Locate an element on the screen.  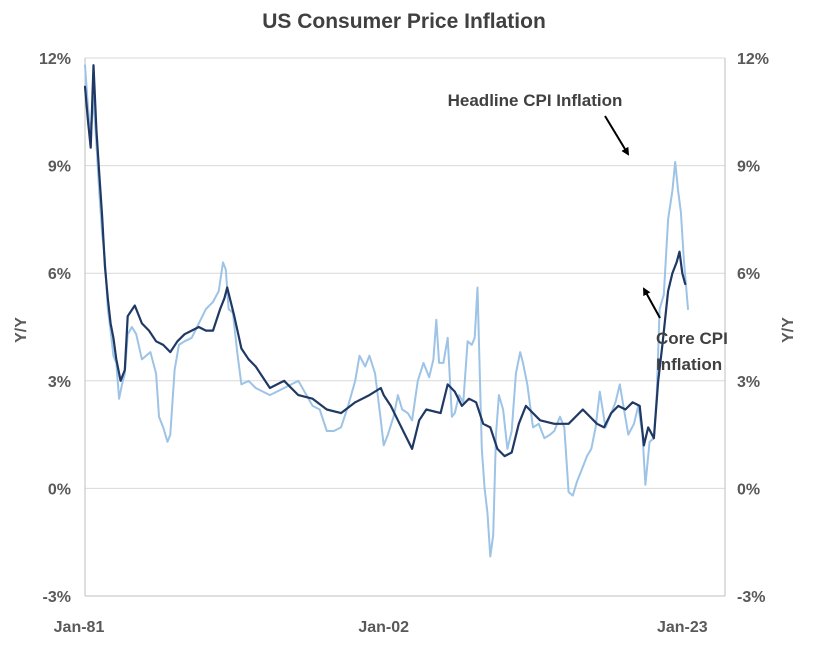
left-tick-labels: -3% 0% 3% 6% 9% 12% is located at coordinates (55, 328).